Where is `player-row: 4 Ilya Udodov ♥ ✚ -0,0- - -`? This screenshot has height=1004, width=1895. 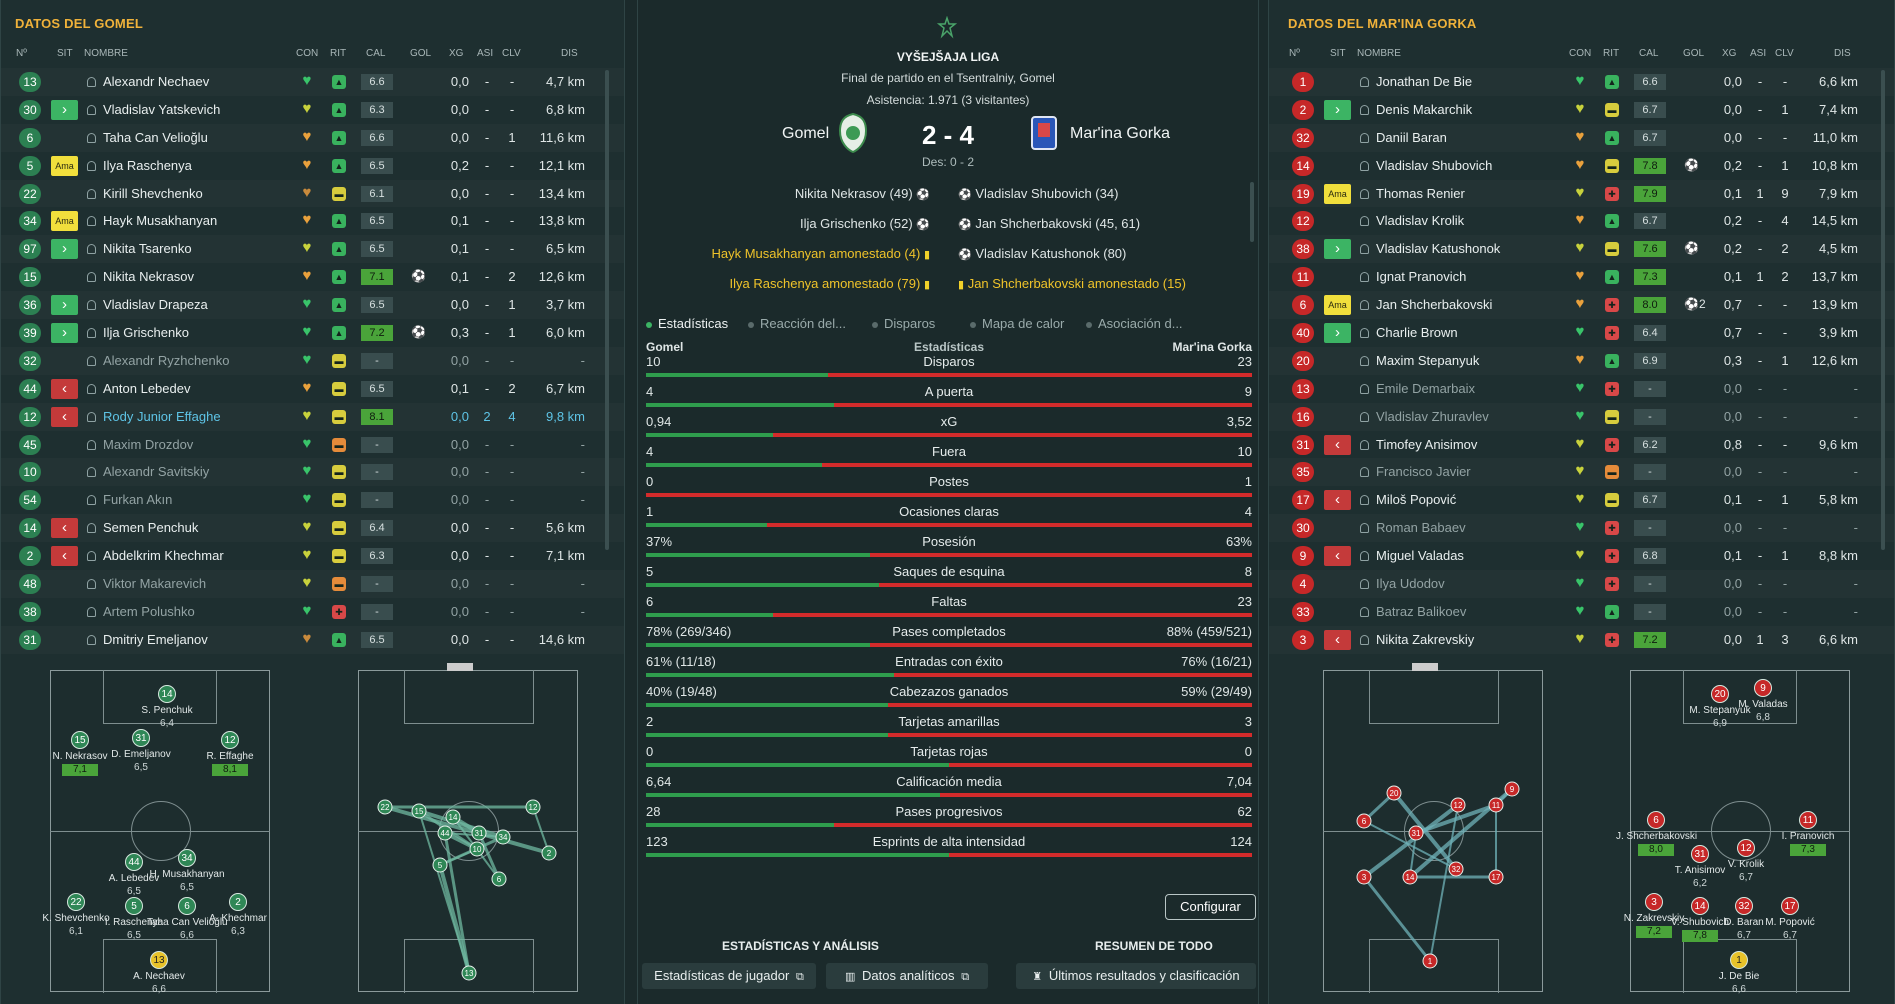
player-row: 4 Ilya Udodov ♥ ✚ -0,0- - - is located at coordinates (1581, 584).